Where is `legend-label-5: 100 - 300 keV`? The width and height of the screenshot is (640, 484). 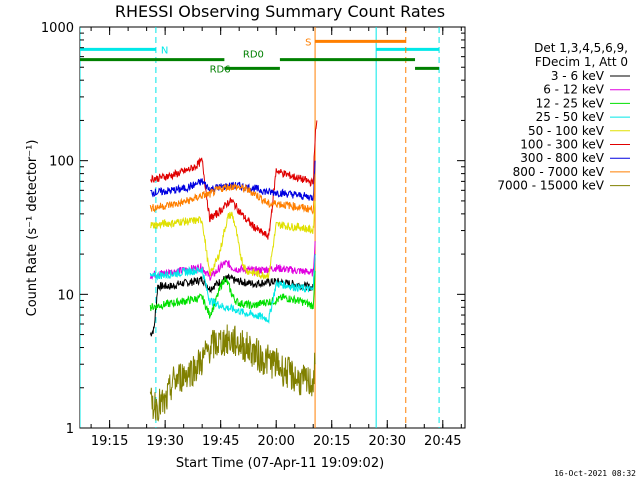
legend-label-5: 100 - 300 keV is located at coordinates (562, 145).